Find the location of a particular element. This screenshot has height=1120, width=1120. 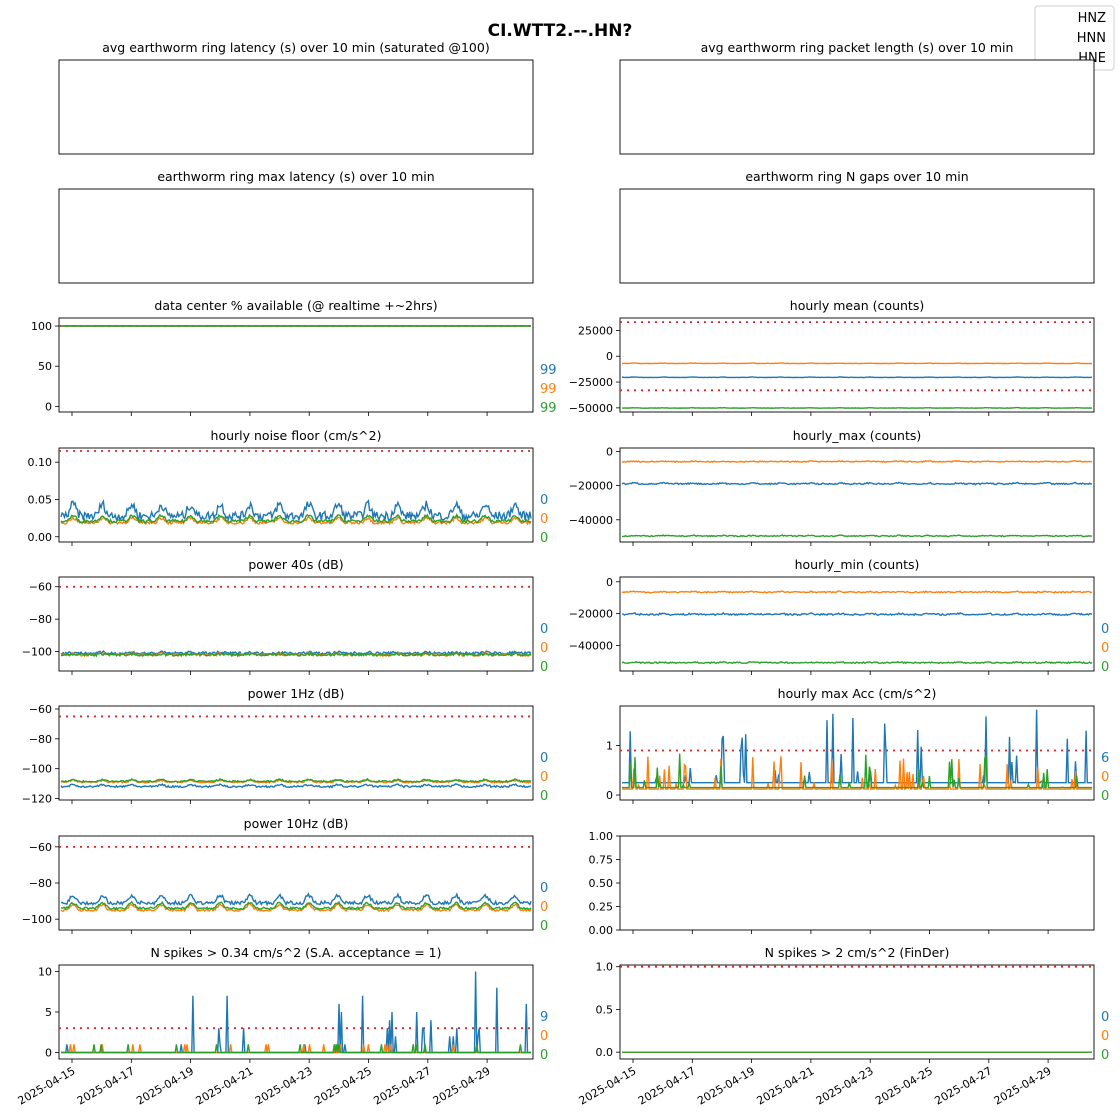

panel-p13: 0.00 0.25 0.50 0.75 1.00 is located at coordinates (842, 883).